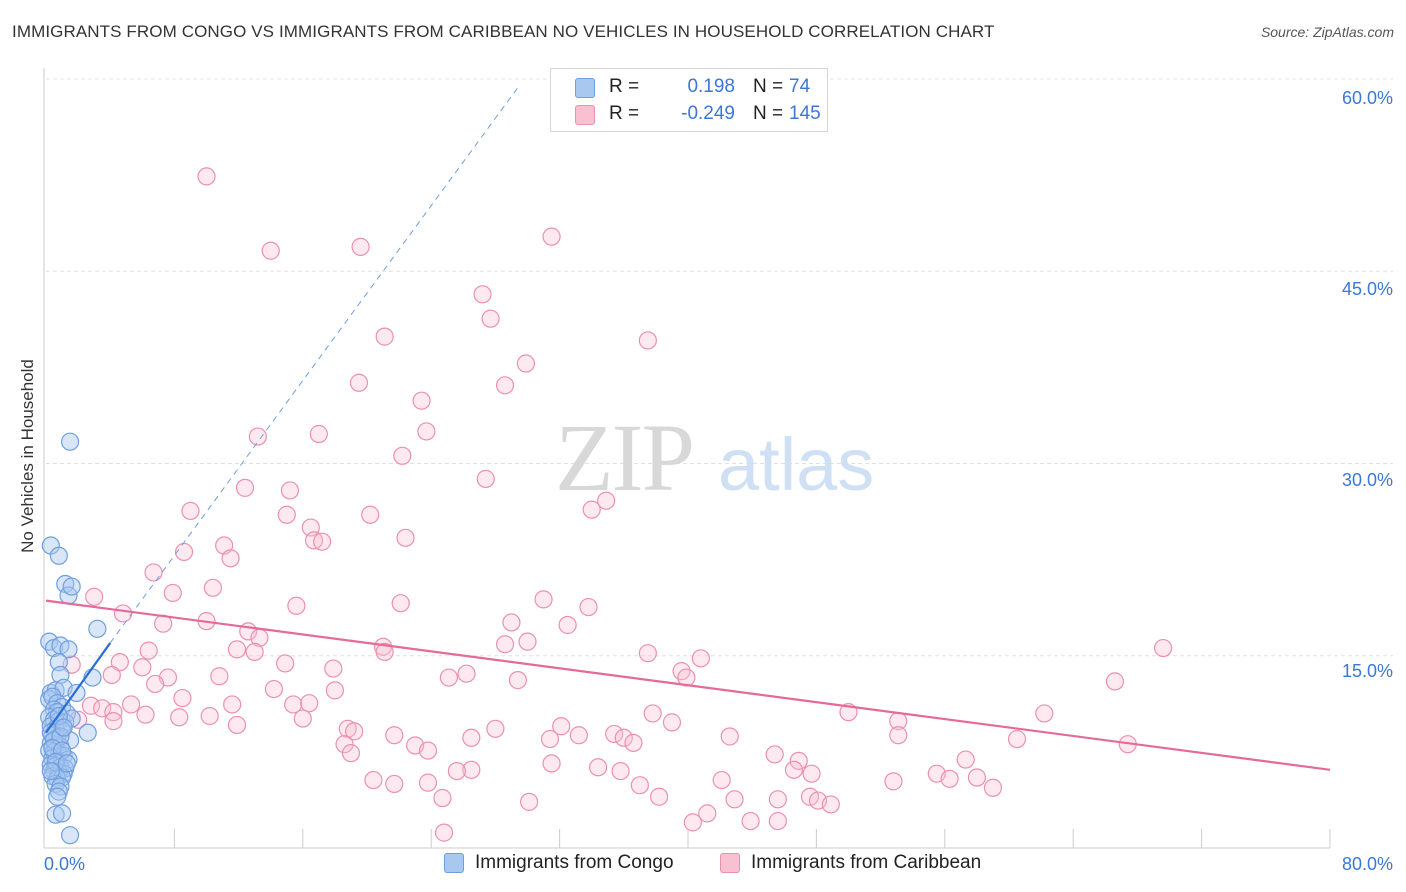 The image size is (1406, 892). Describe the element at coordinates (624, 457) in the screenshot. I see `watermark-zip: ZIP` at that location.